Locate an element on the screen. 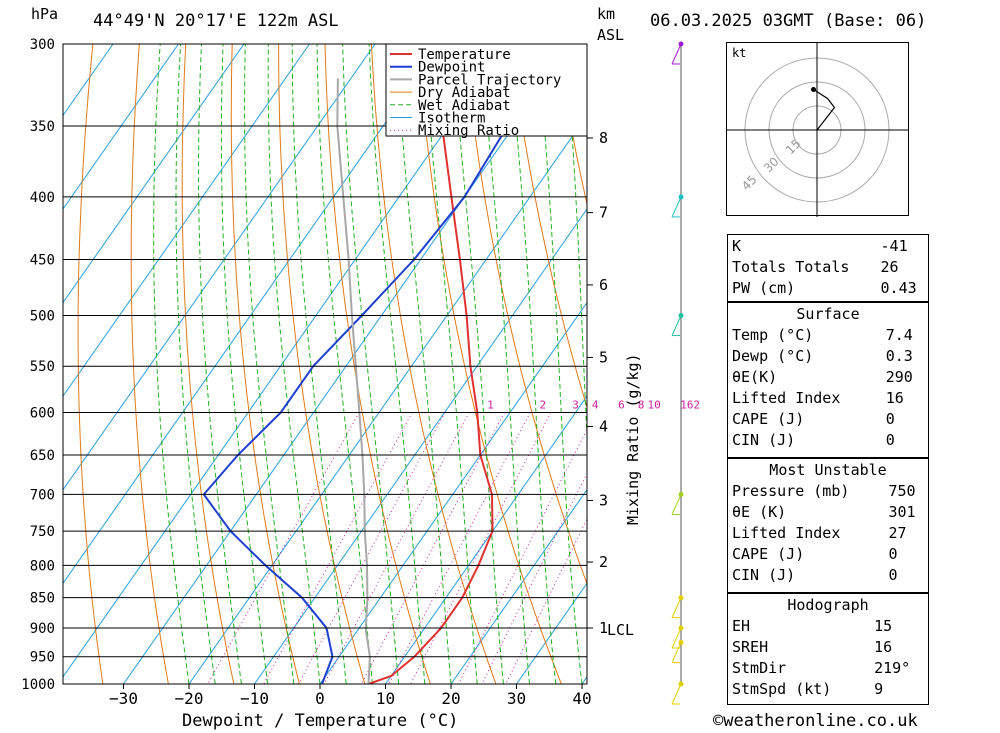 The image size is (1000, 733). datetime-title: 06.03.2025 03GMT (Base: 06) is located at coordinates (788, 21).